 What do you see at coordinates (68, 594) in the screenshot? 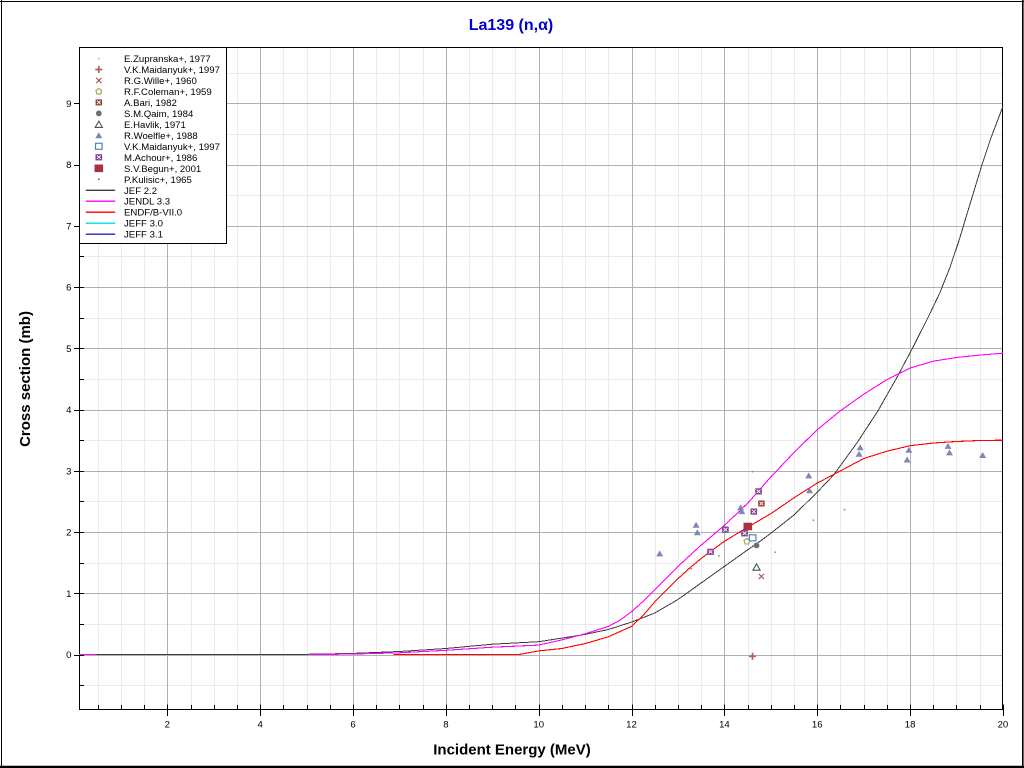
I see `svg-text: 1` at bounding box center [68, 594].